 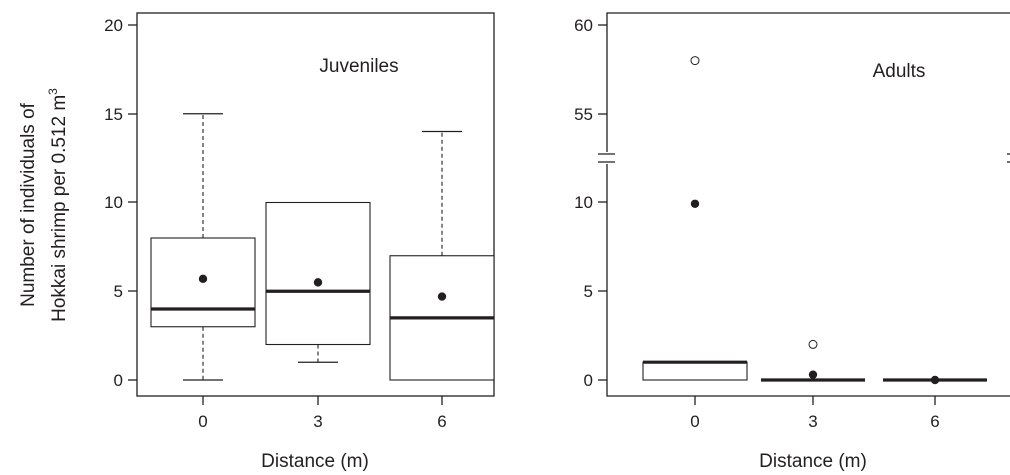 What do you see at coordinates (53, 91) in the screenshot?
I see `y-axis-title-superscript: 3` at bounding box center [53, 91].